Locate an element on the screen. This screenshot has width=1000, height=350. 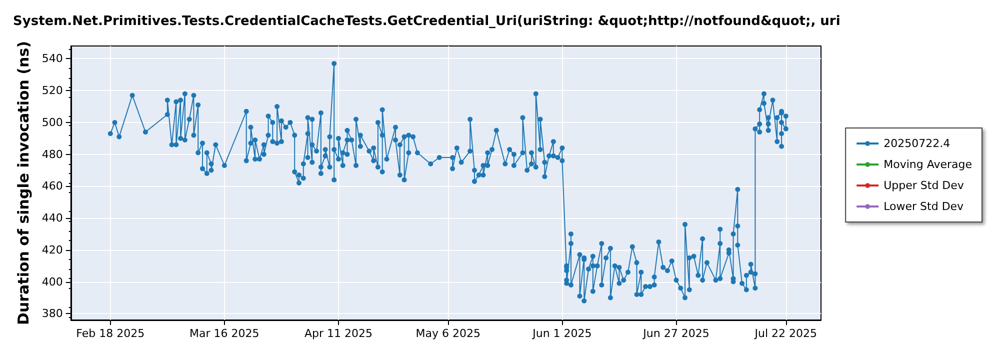
y-tick-label: 460 is located at coordinates (52, 186).